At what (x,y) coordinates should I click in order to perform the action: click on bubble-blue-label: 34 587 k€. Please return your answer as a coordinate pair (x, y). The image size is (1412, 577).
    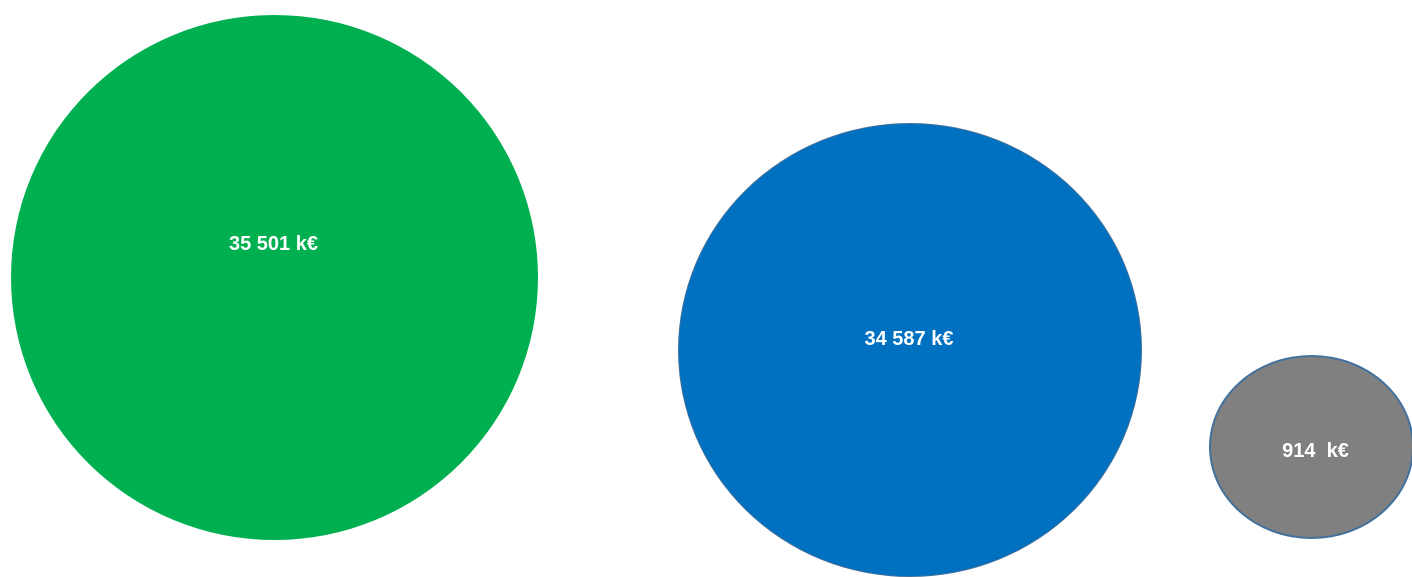
    Looking at the image, I should click on (909, 338).